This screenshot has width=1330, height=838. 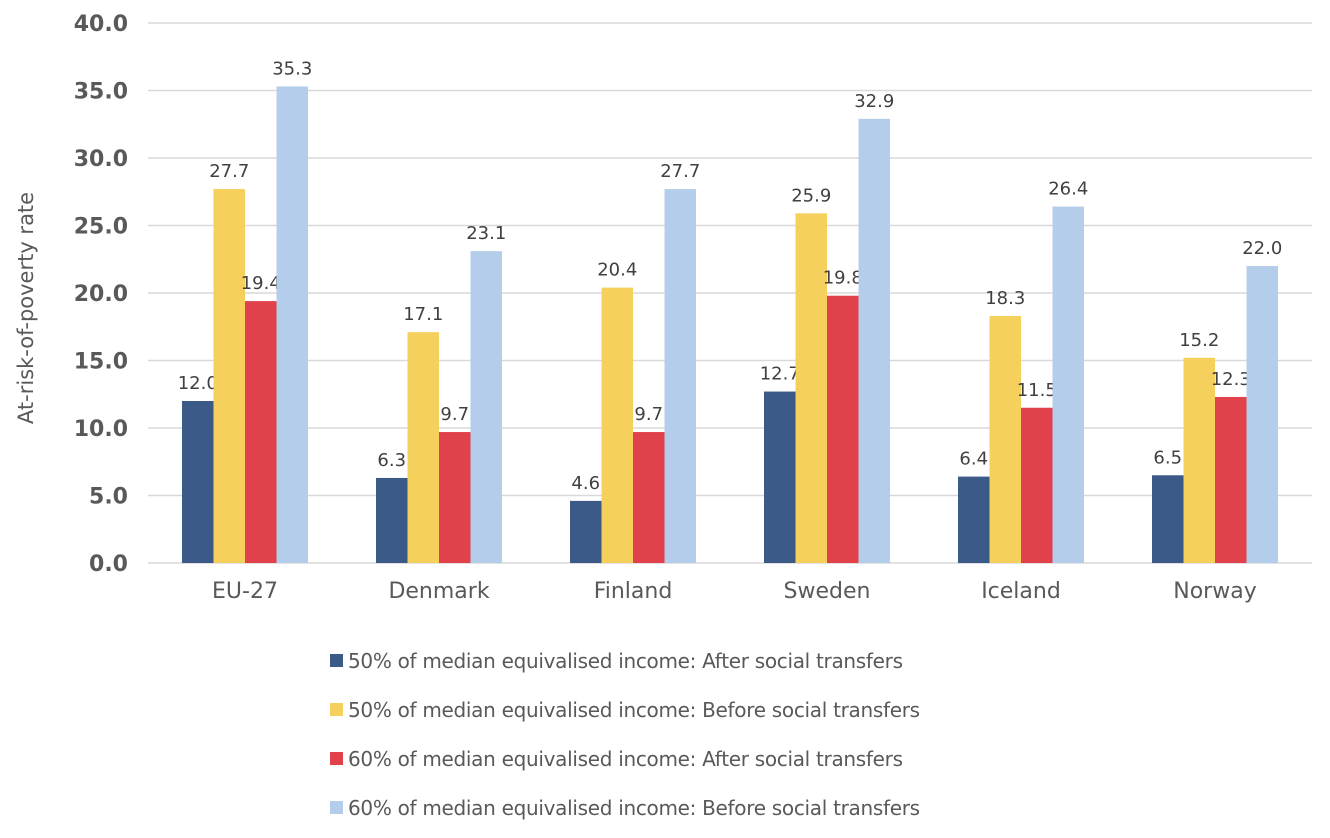 I want to click on data-label: 12.7, so click(x=780, y=374).